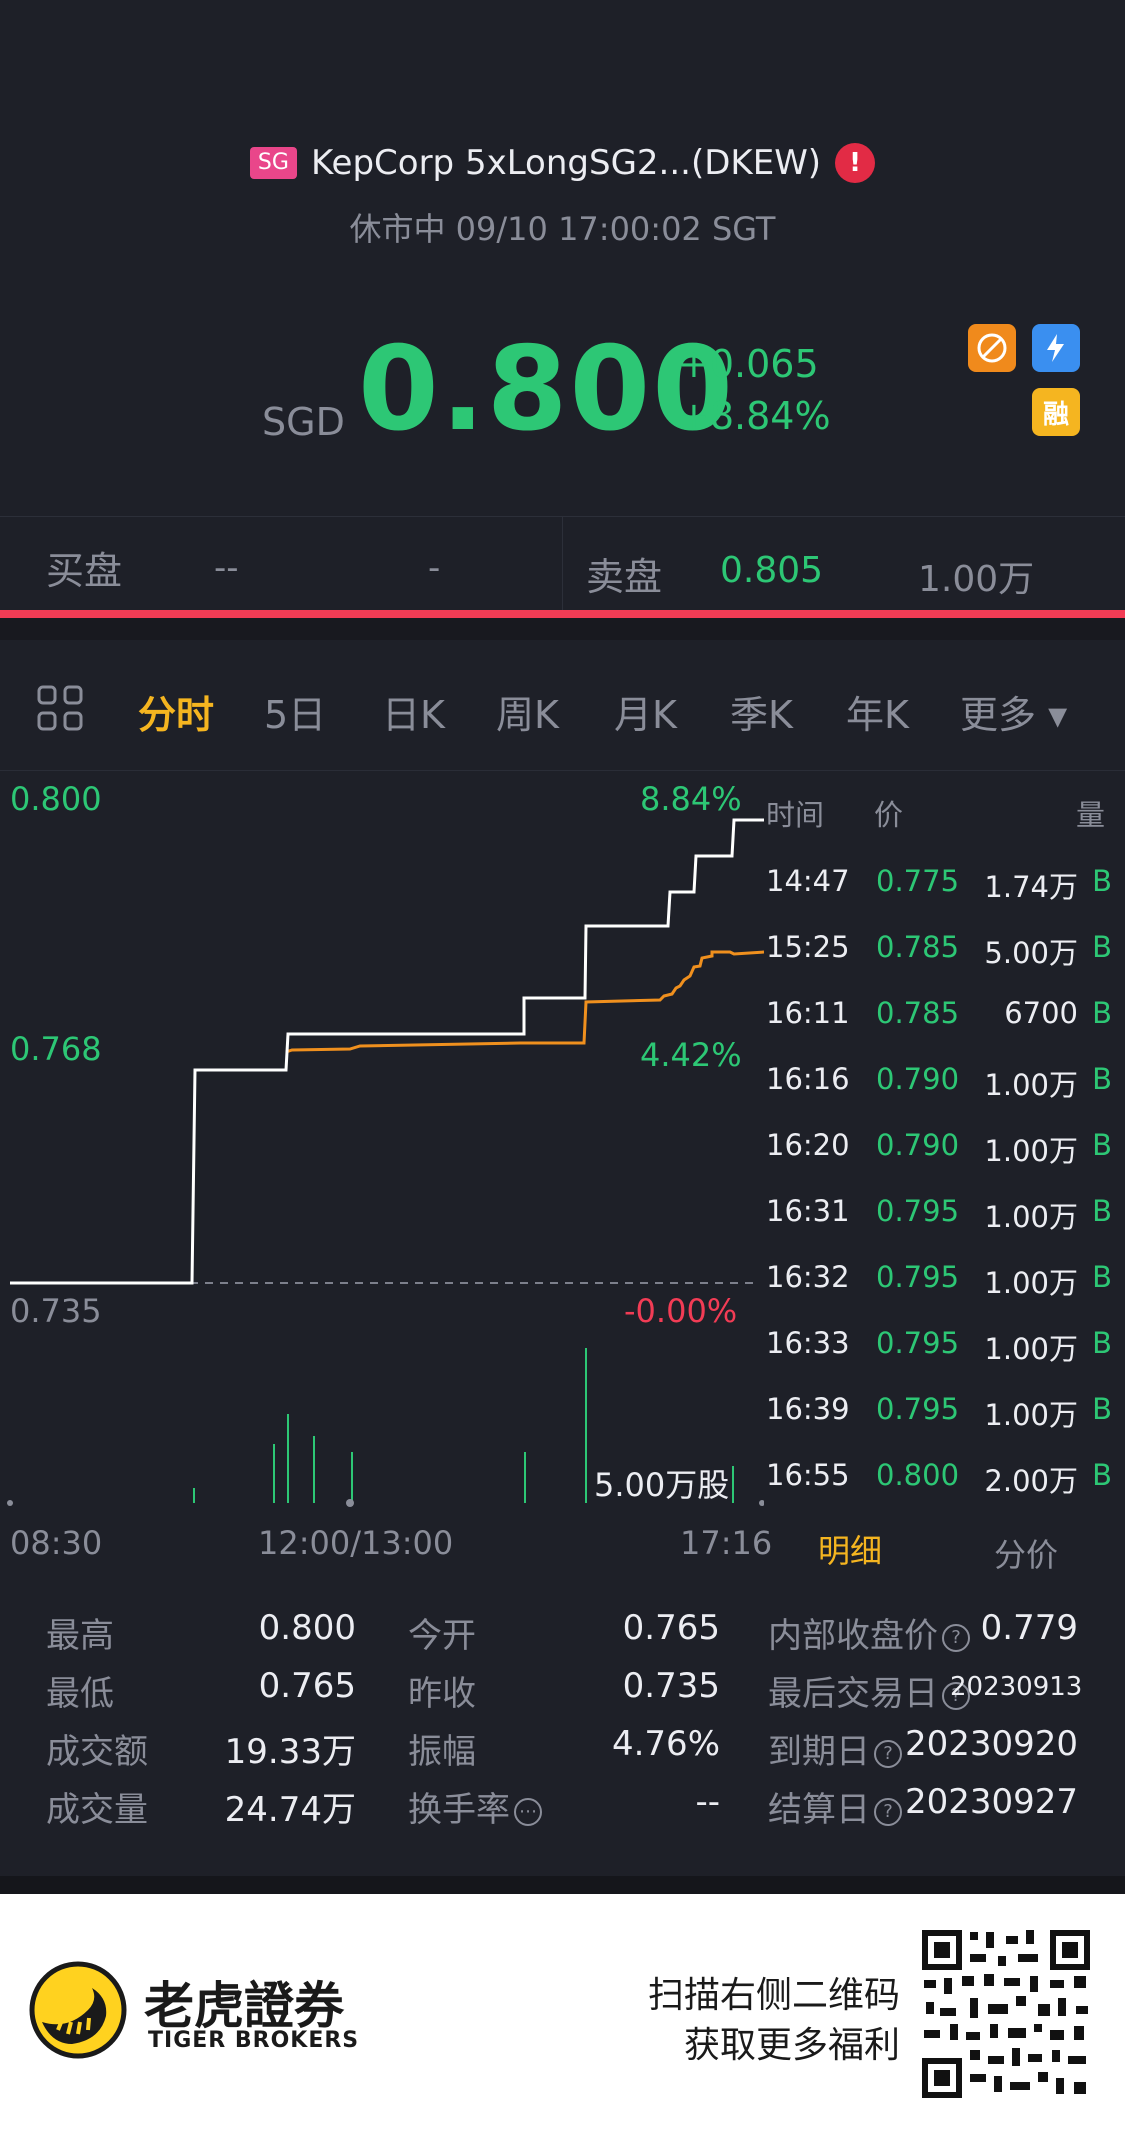 The image size is (1125, 2134). What do you see at coordinates (356, 1543) in the screenshot?
I see `x-label-mid: 12:00/13:00` at bounding box center [356, 1543].